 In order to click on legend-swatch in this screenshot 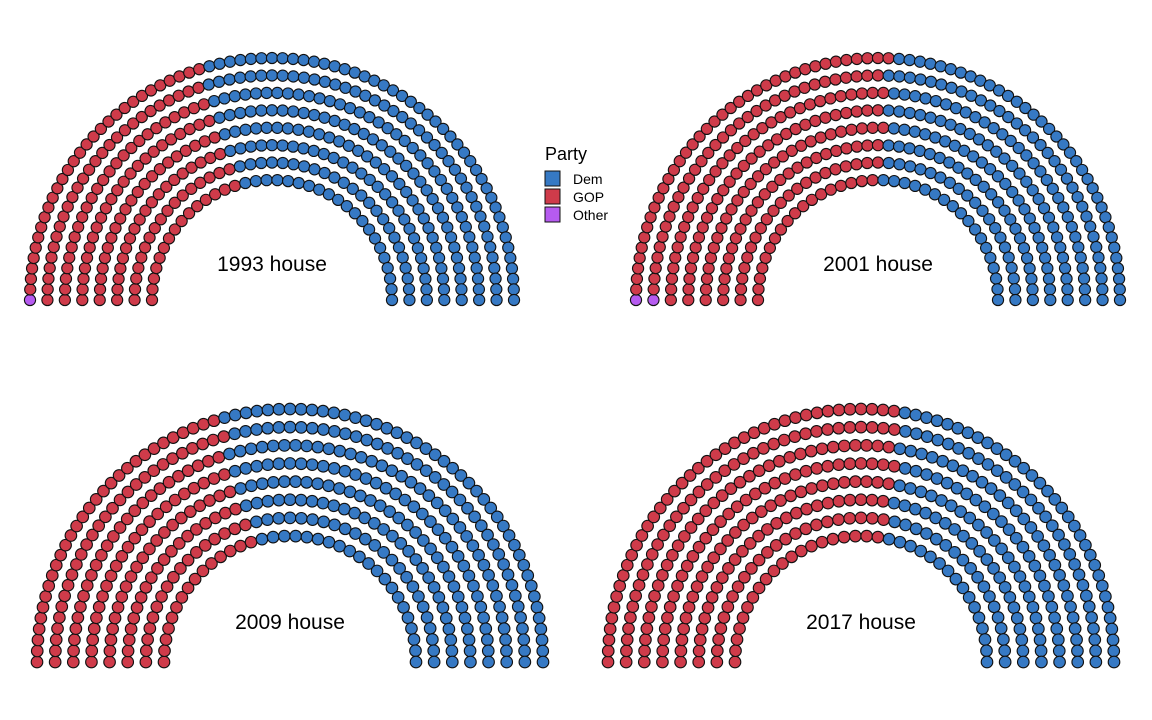, I will do `click(552, 178)`.